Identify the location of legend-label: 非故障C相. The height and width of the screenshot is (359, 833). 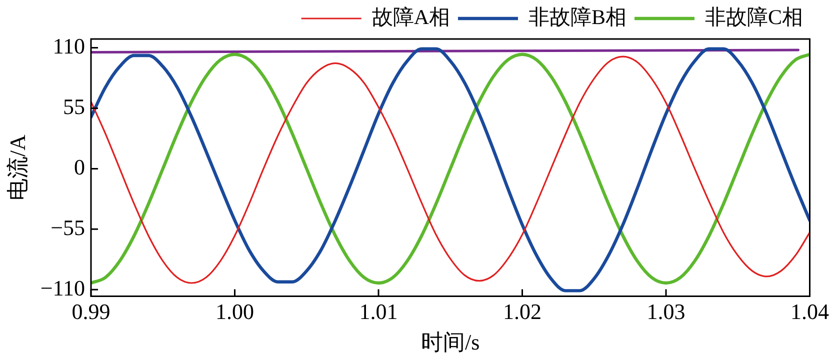
(754, 17).